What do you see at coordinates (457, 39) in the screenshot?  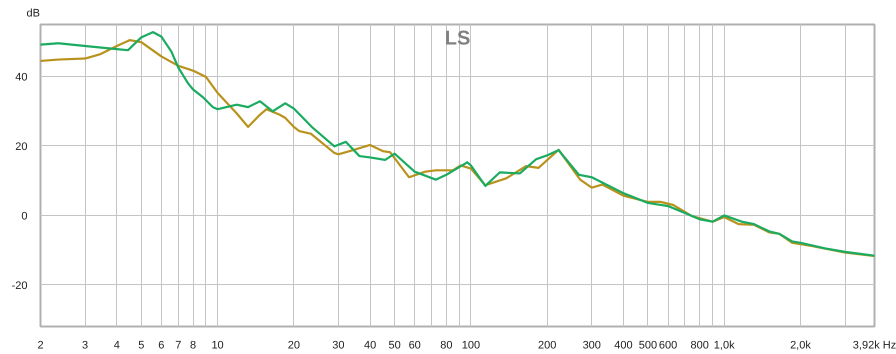 I see `chart-title: LS` at bounding box center [457, 39].